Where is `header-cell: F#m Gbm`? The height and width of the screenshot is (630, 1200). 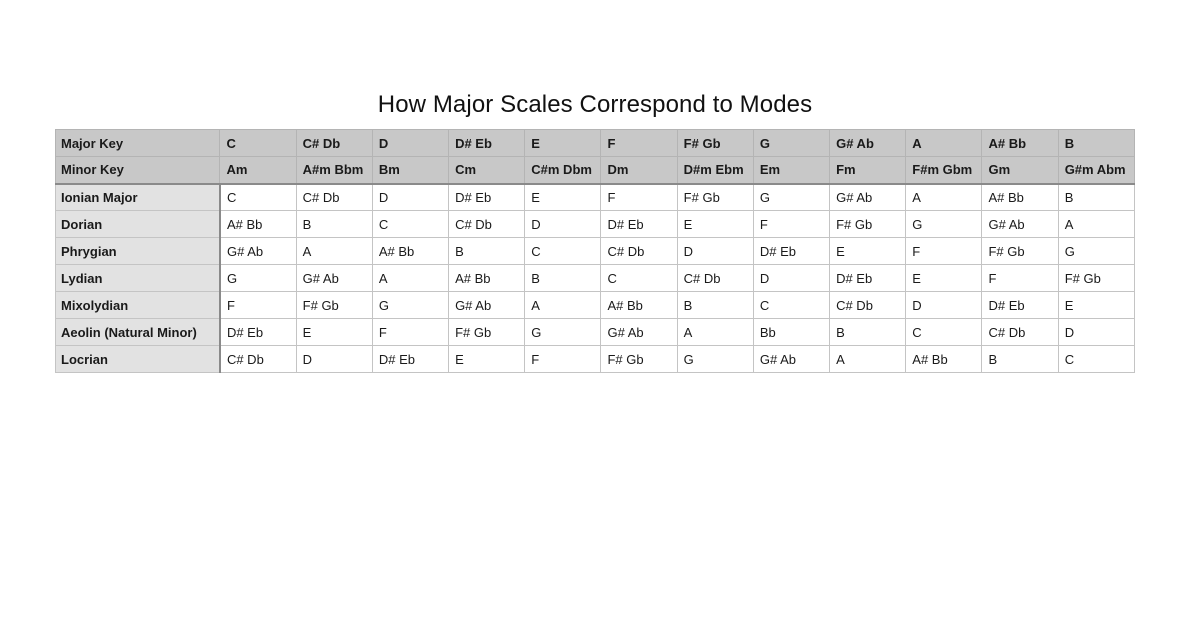 header-cell: F#m Gbm is located at coordinates (944, 170).